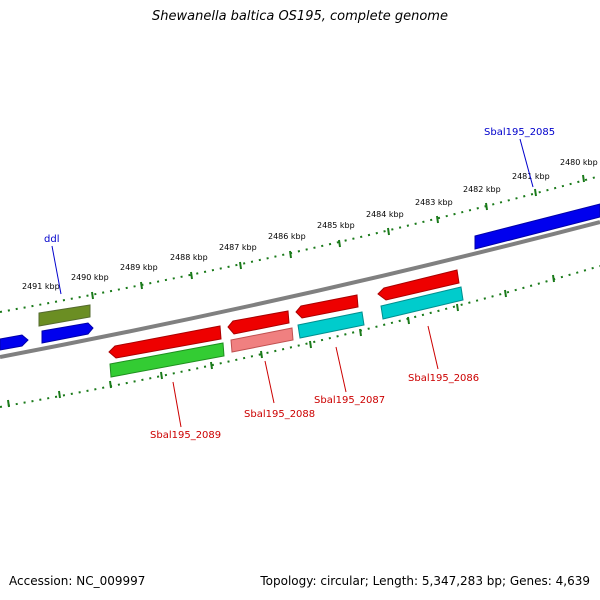 This screenshot has height=600, width=600. I want to click on tick-label-2490: 2490 kbp, so click(90, 277).